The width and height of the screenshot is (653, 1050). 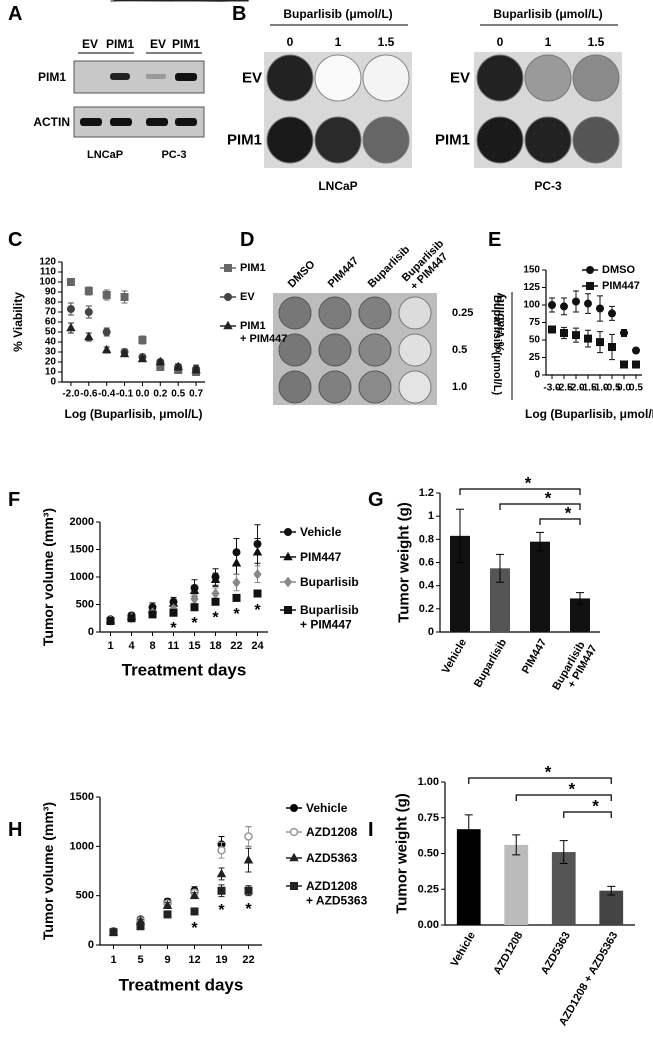 What do you see at coordinates (329, 582) in the screenshot?
I see `legend-label: Buparlisib` at bounding box center [329, 582].